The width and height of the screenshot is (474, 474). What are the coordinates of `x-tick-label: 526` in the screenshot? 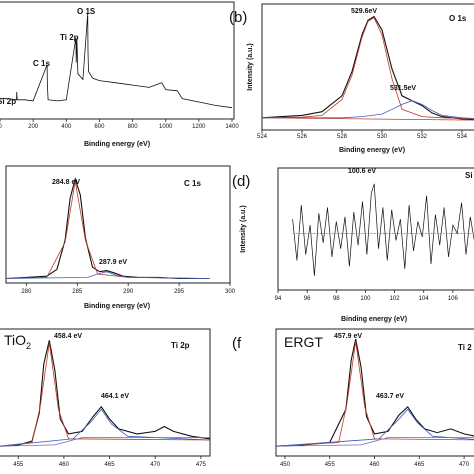 It's located at (302, 137).